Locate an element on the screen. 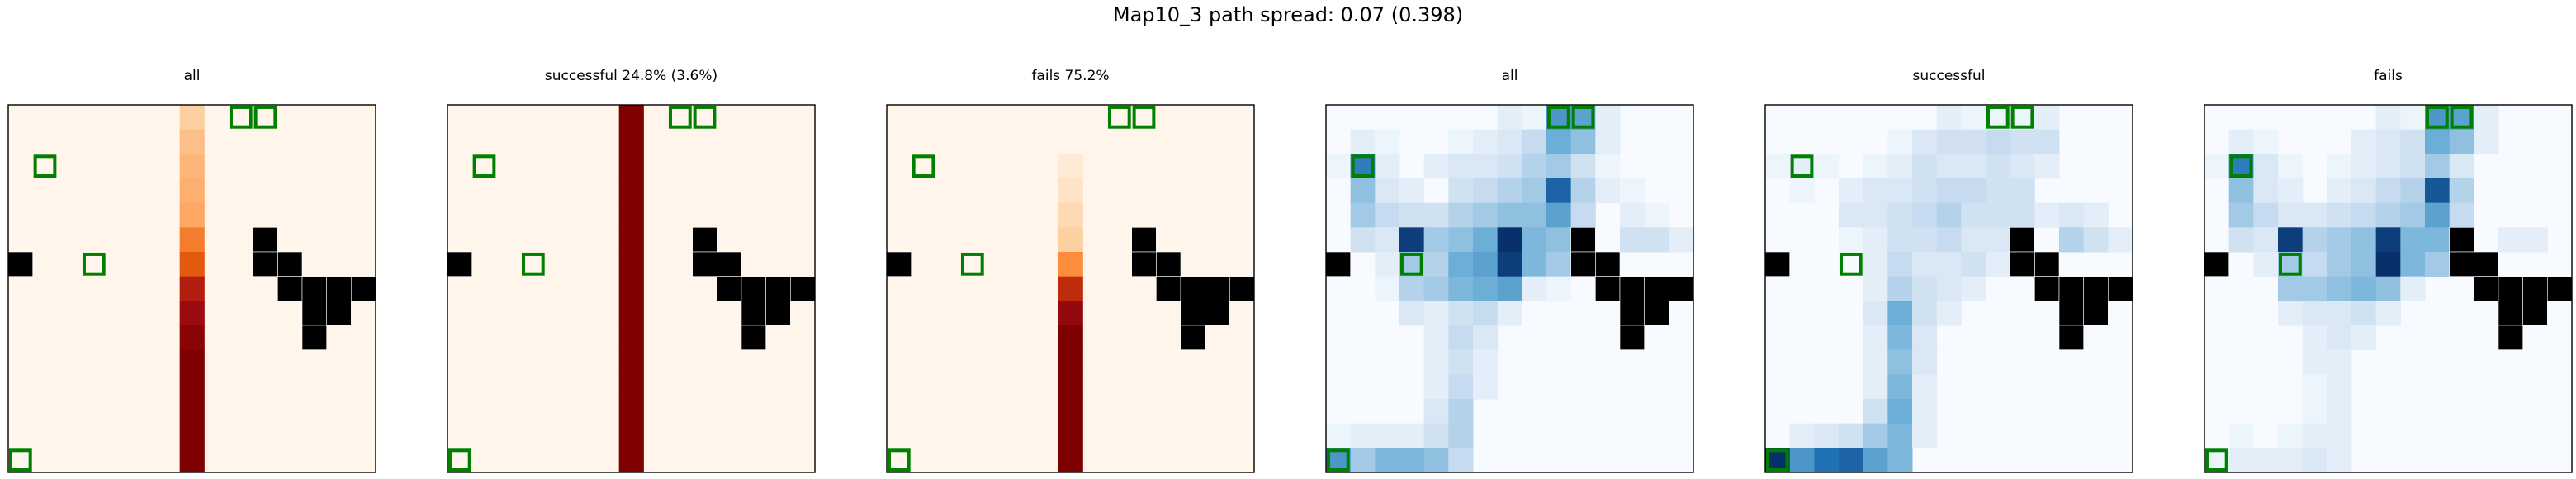 Image resolution: width=2576 pixels, height=479 pixels. panel-title-3: fails 75.2% is located at coordinates (1070, 76).